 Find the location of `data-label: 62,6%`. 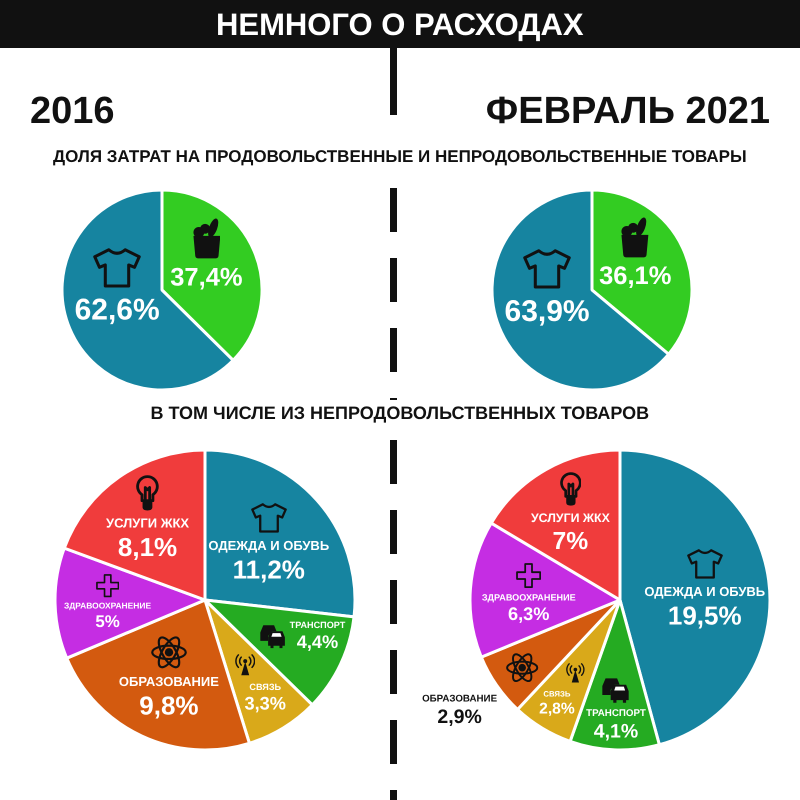

data-label: 62,6% is located at coordinates (117, 310).